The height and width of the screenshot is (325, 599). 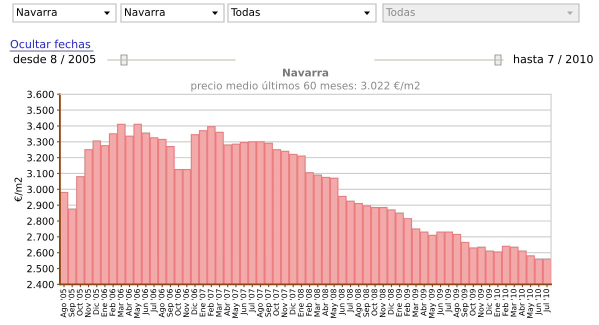 I want to click on y-tick-label: 2.900, so click(x=40, y=205).